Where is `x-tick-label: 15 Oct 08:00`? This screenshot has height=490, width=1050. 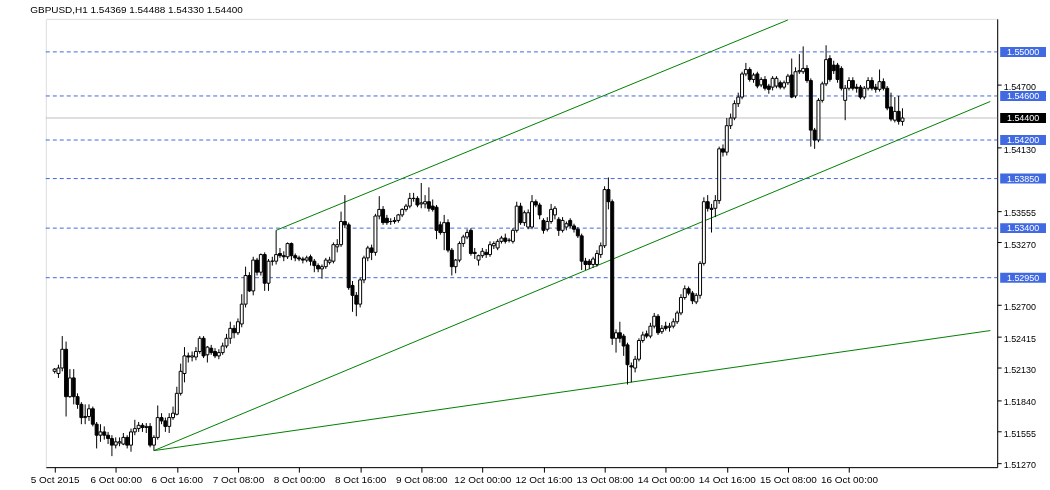 x-tick-label: 15 Oct 08:00 is located at coordinates (788, 479).